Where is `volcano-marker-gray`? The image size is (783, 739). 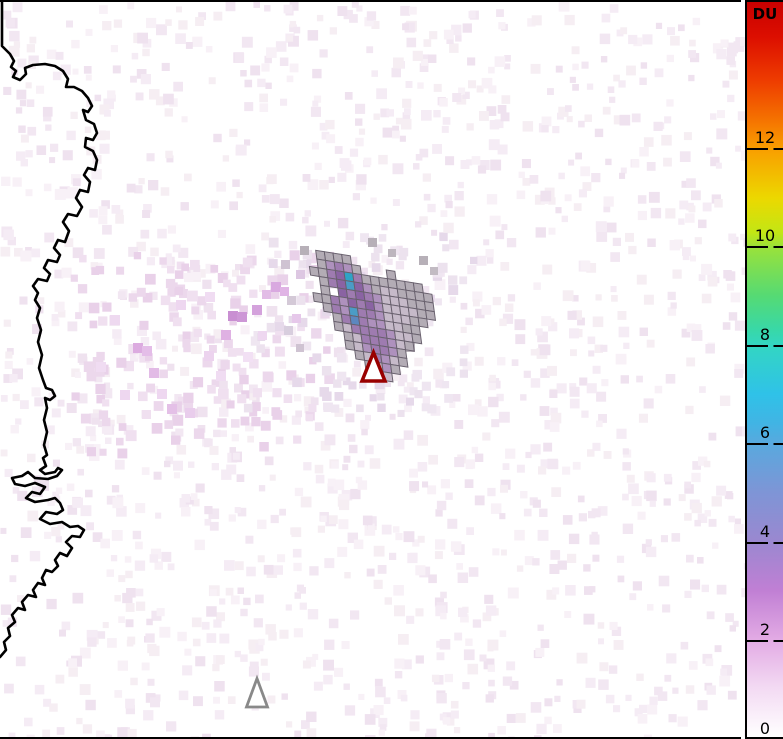 volcano-marker-gray is located at coordinates (257, 691).